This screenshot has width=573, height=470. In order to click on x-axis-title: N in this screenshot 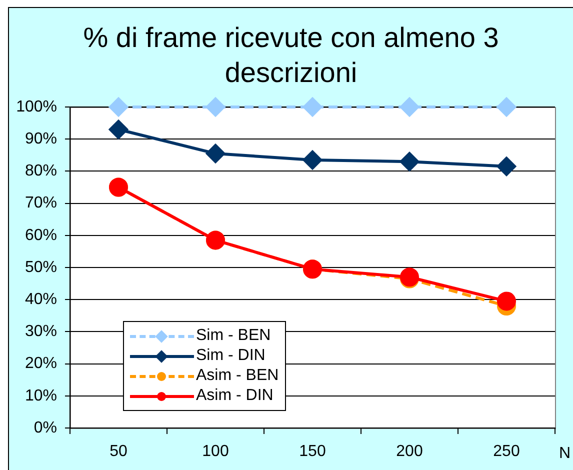, I will do `click(565, 454)`.